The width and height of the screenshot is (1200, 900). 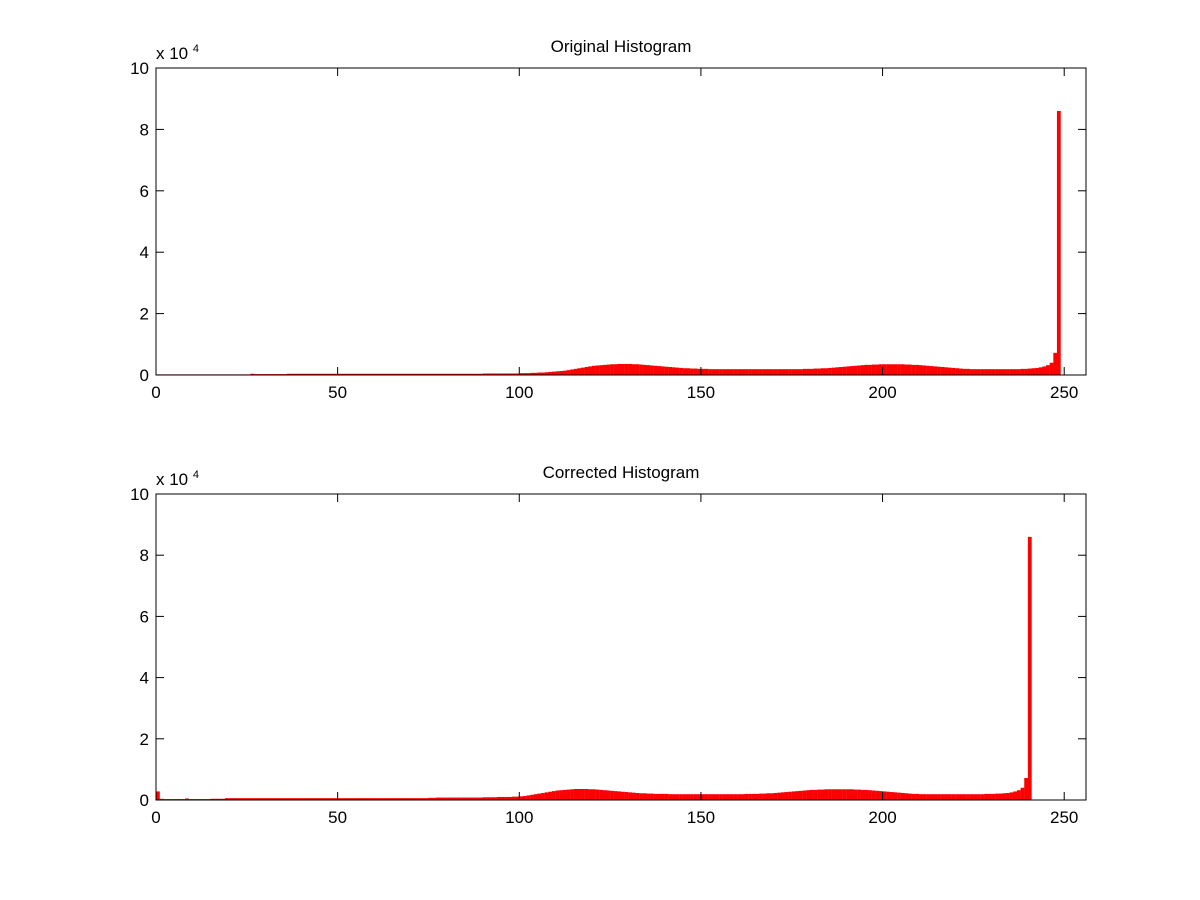 What do you see at coordinates (155, 817) in the screenshot?
I see `corrected-histogram-x-tick-label: 0` at bounding box center [155, 817].